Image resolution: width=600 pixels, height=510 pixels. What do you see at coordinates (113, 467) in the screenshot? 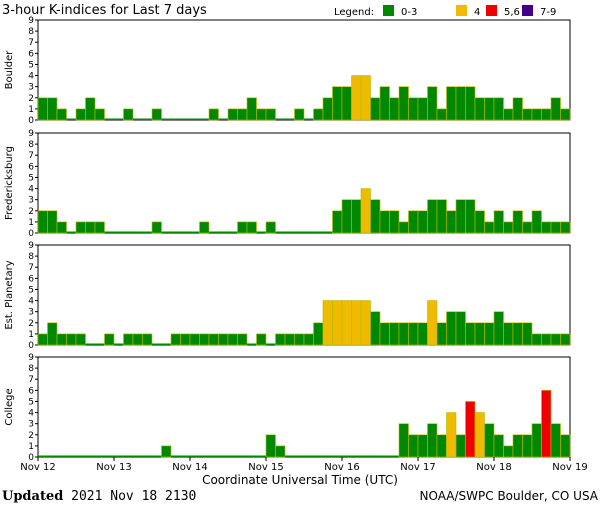
I see `xtick-label: Nov 13` at bounding box center [113, 467].